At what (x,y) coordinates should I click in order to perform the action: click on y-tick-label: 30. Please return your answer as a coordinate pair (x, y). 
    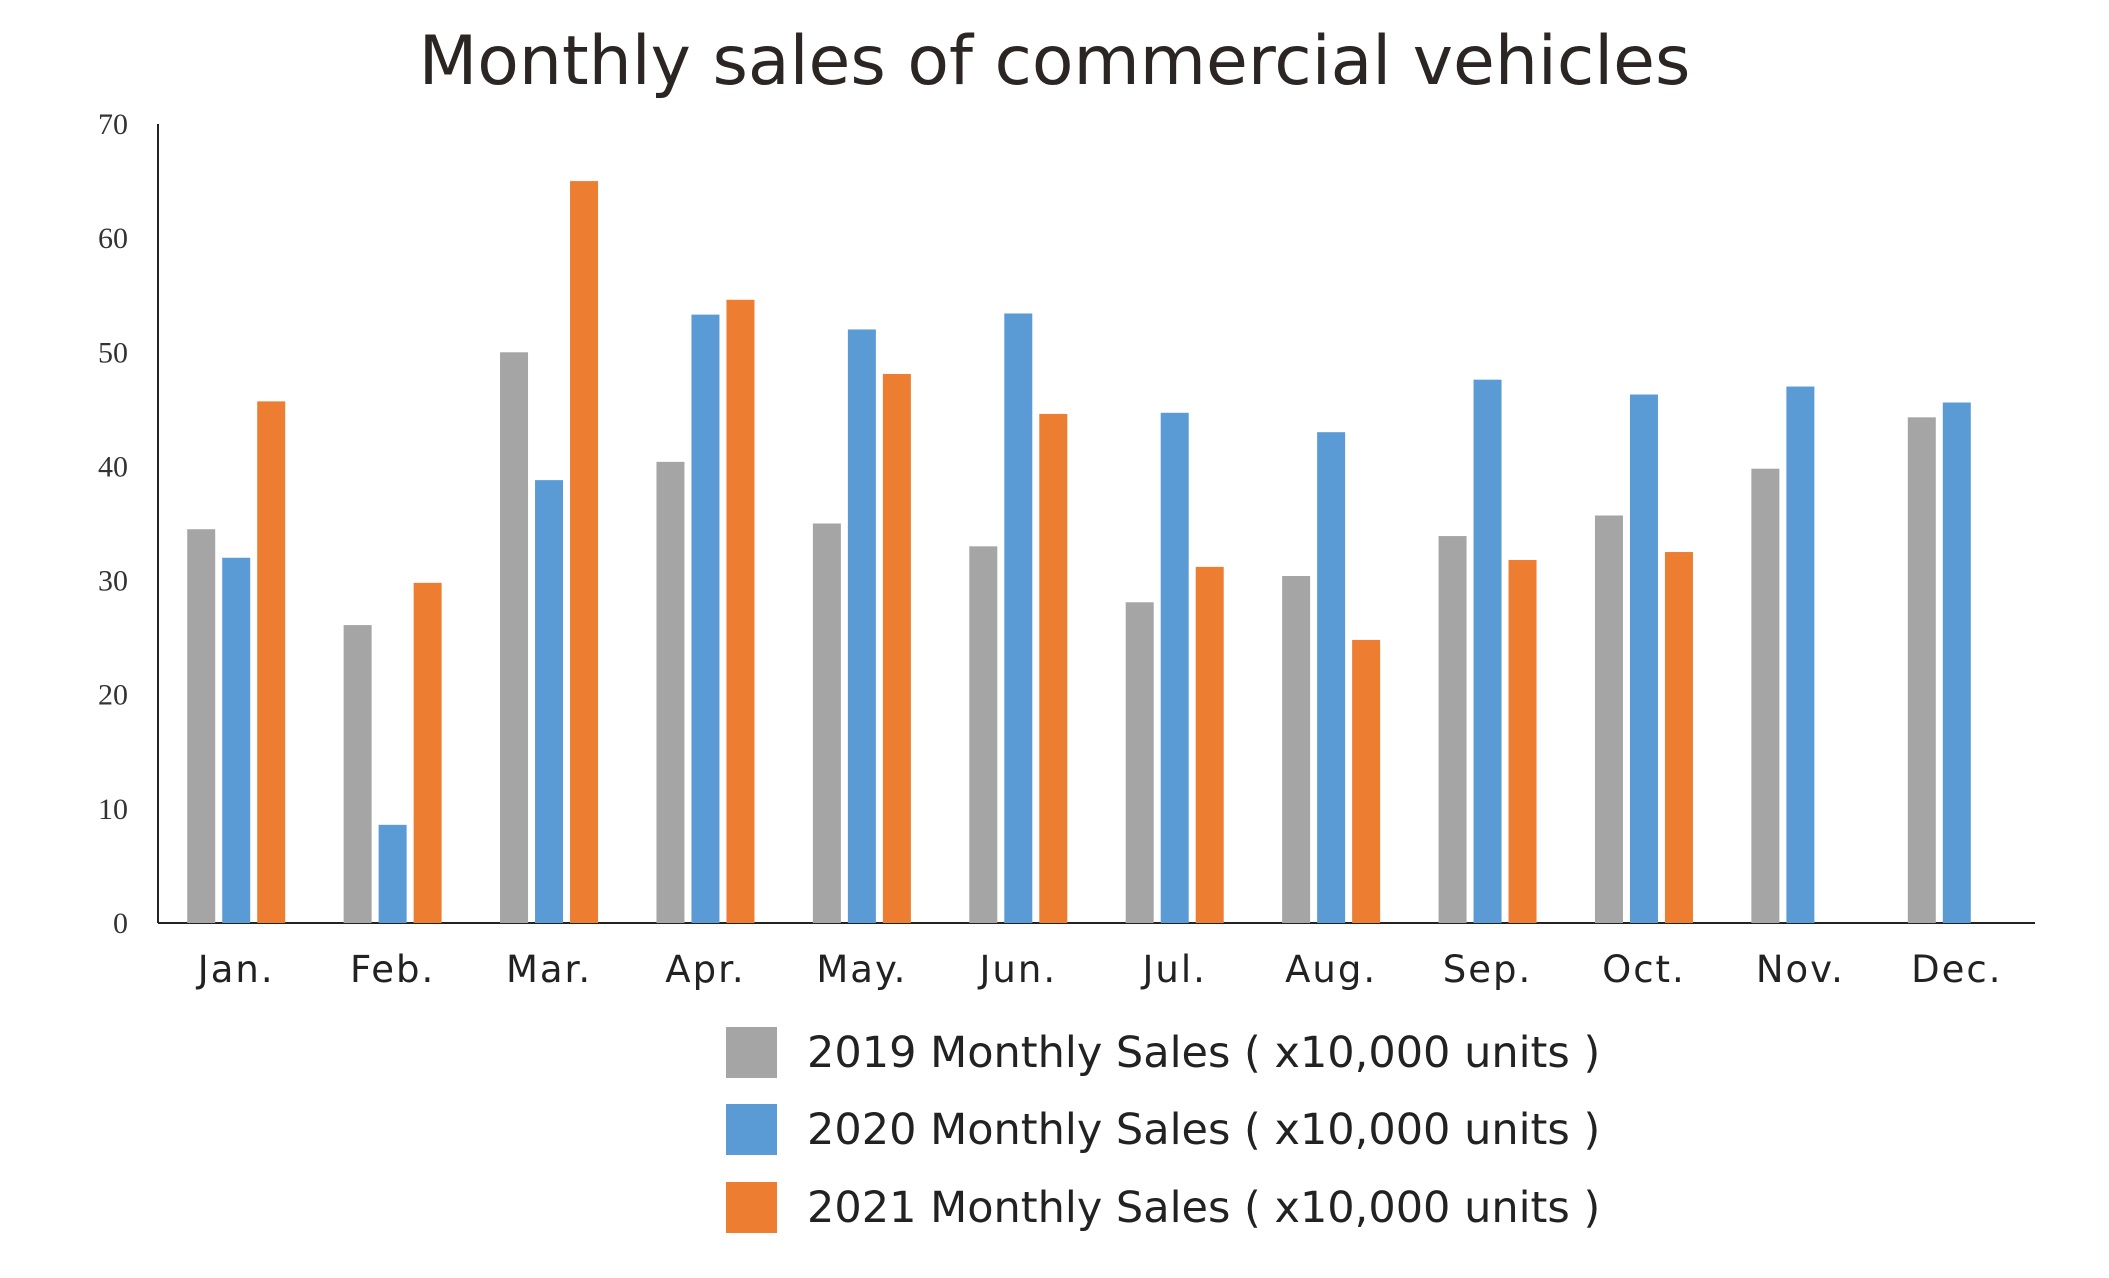
    Looking at the image, I should click on (113, 581).